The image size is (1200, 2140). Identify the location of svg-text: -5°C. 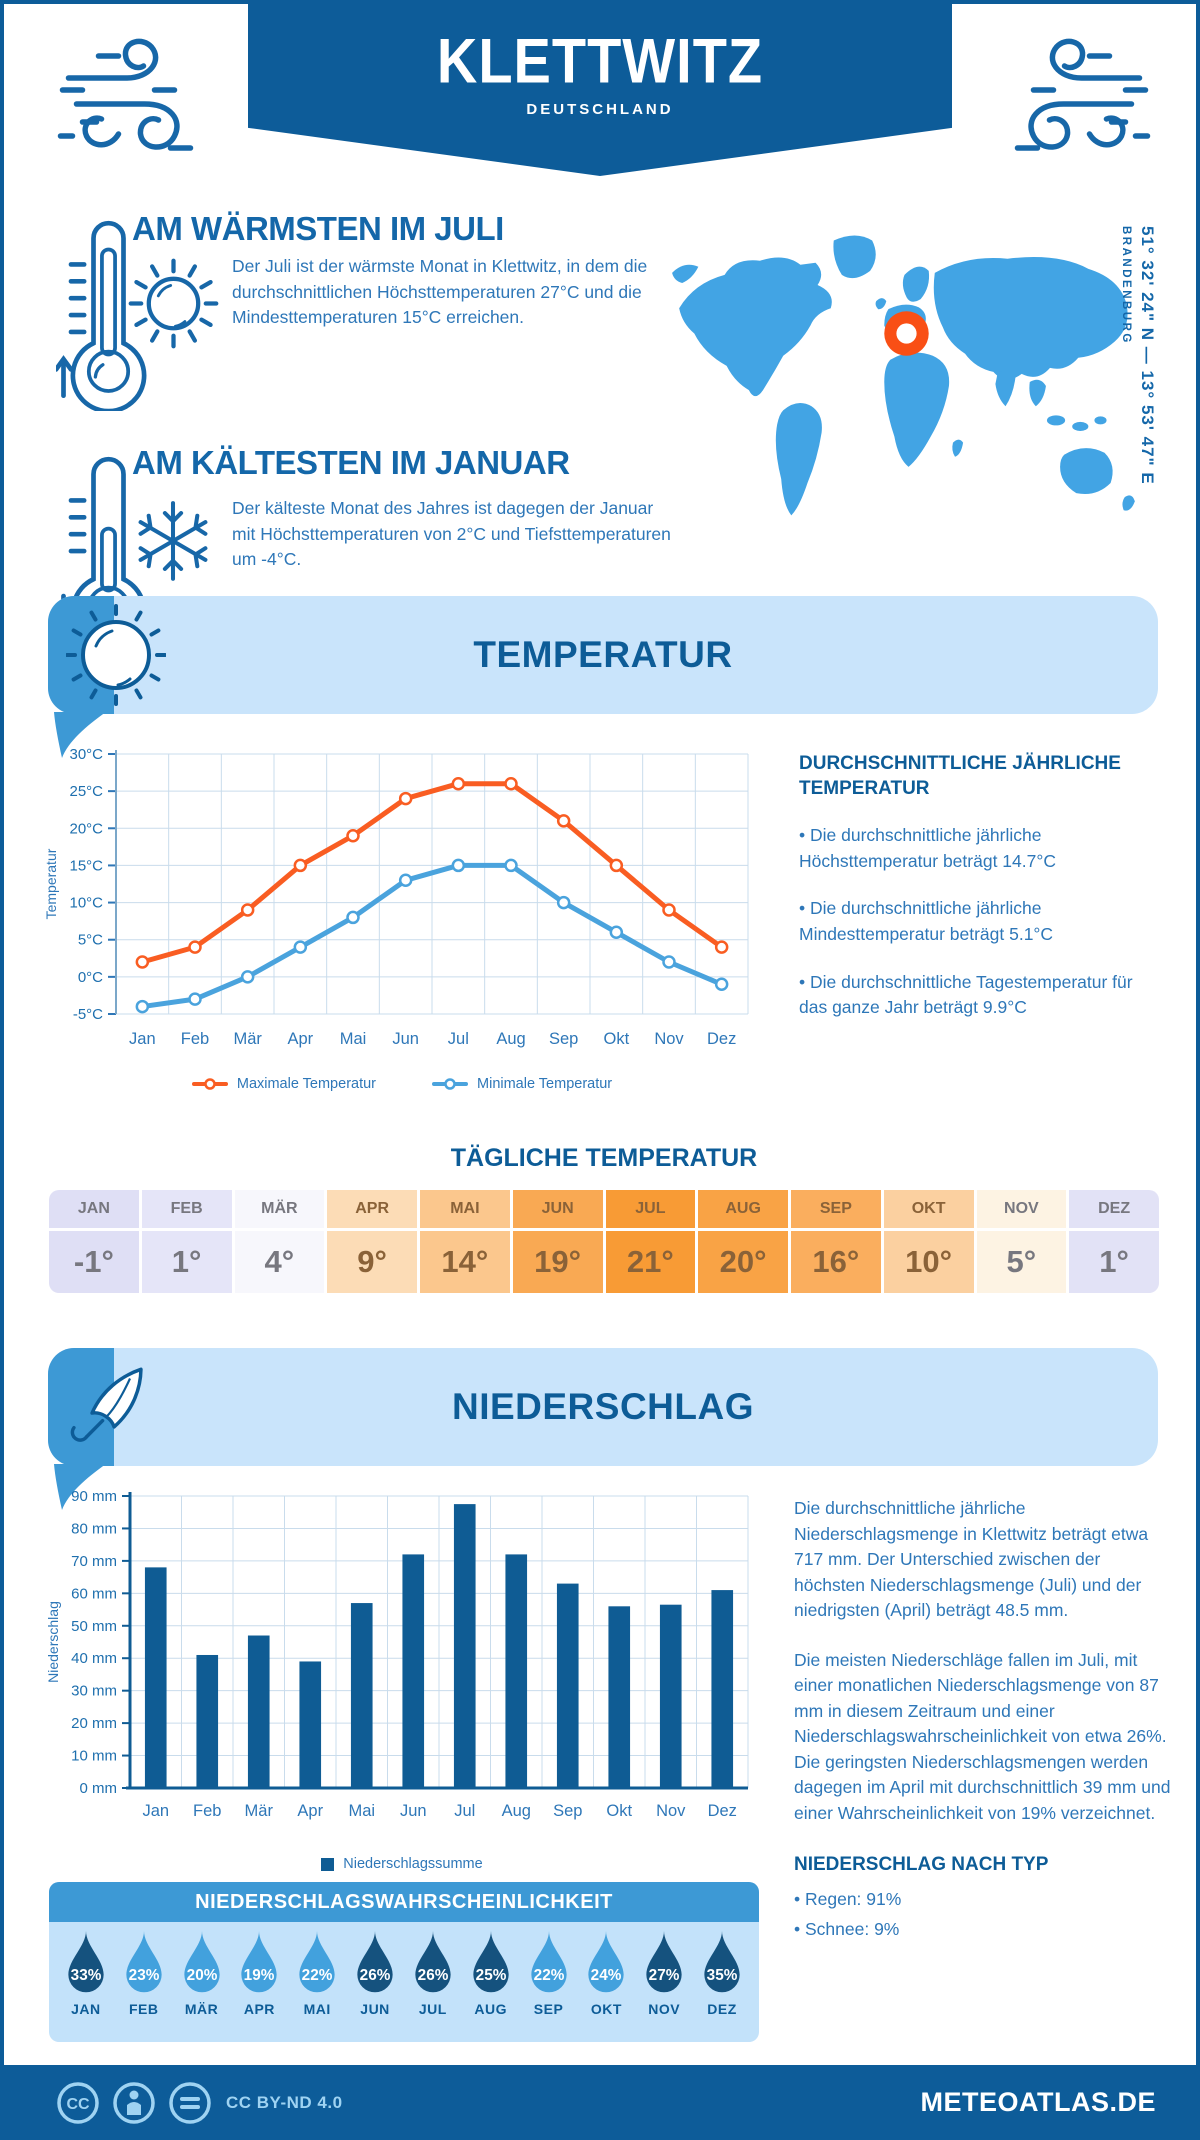
(88, 1014).